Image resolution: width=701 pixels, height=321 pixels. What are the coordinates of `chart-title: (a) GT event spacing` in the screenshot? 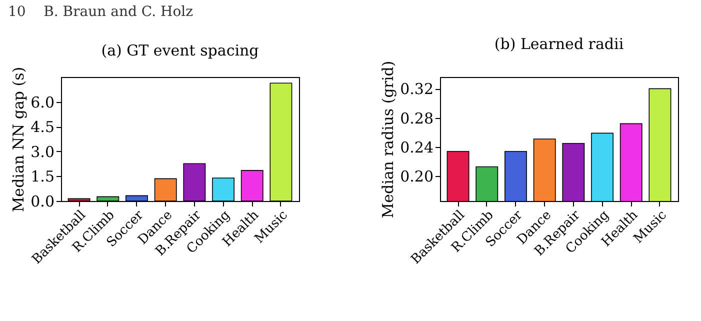 It's located at (180, 50).